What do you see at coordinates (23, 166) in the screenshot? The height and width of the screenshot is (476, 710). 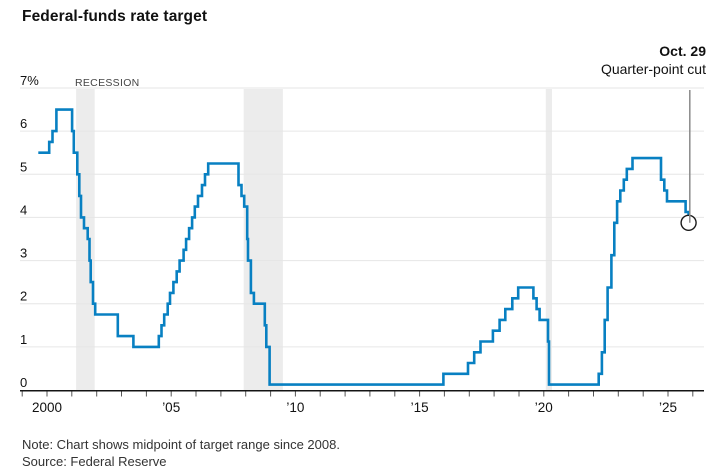 I see `y-tick-label: 5` at bounding box center [23, 166].